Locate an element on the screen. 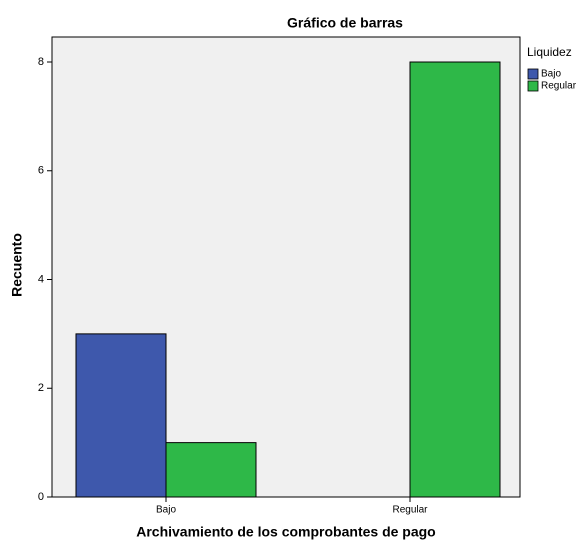 The image size is (585, 549). x-tick-label: Bajo is located at coordinates (166, 510).